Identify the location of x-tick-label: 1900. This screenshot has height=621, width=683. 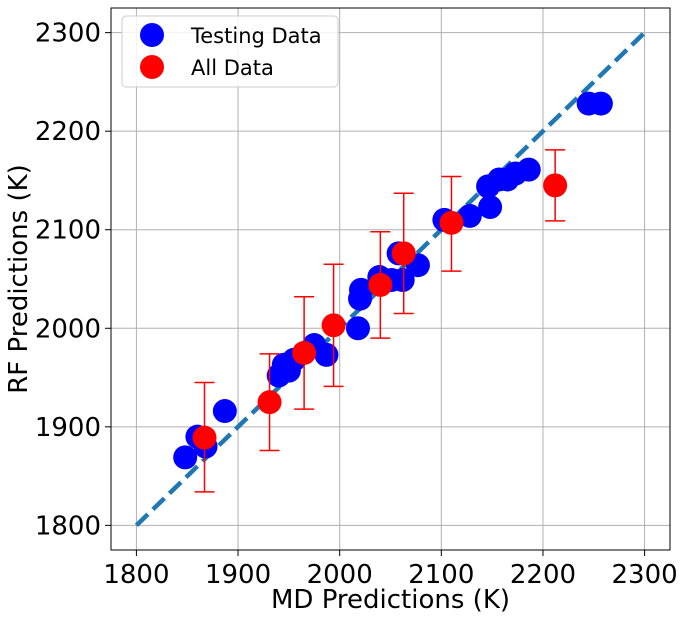
(238, 575).